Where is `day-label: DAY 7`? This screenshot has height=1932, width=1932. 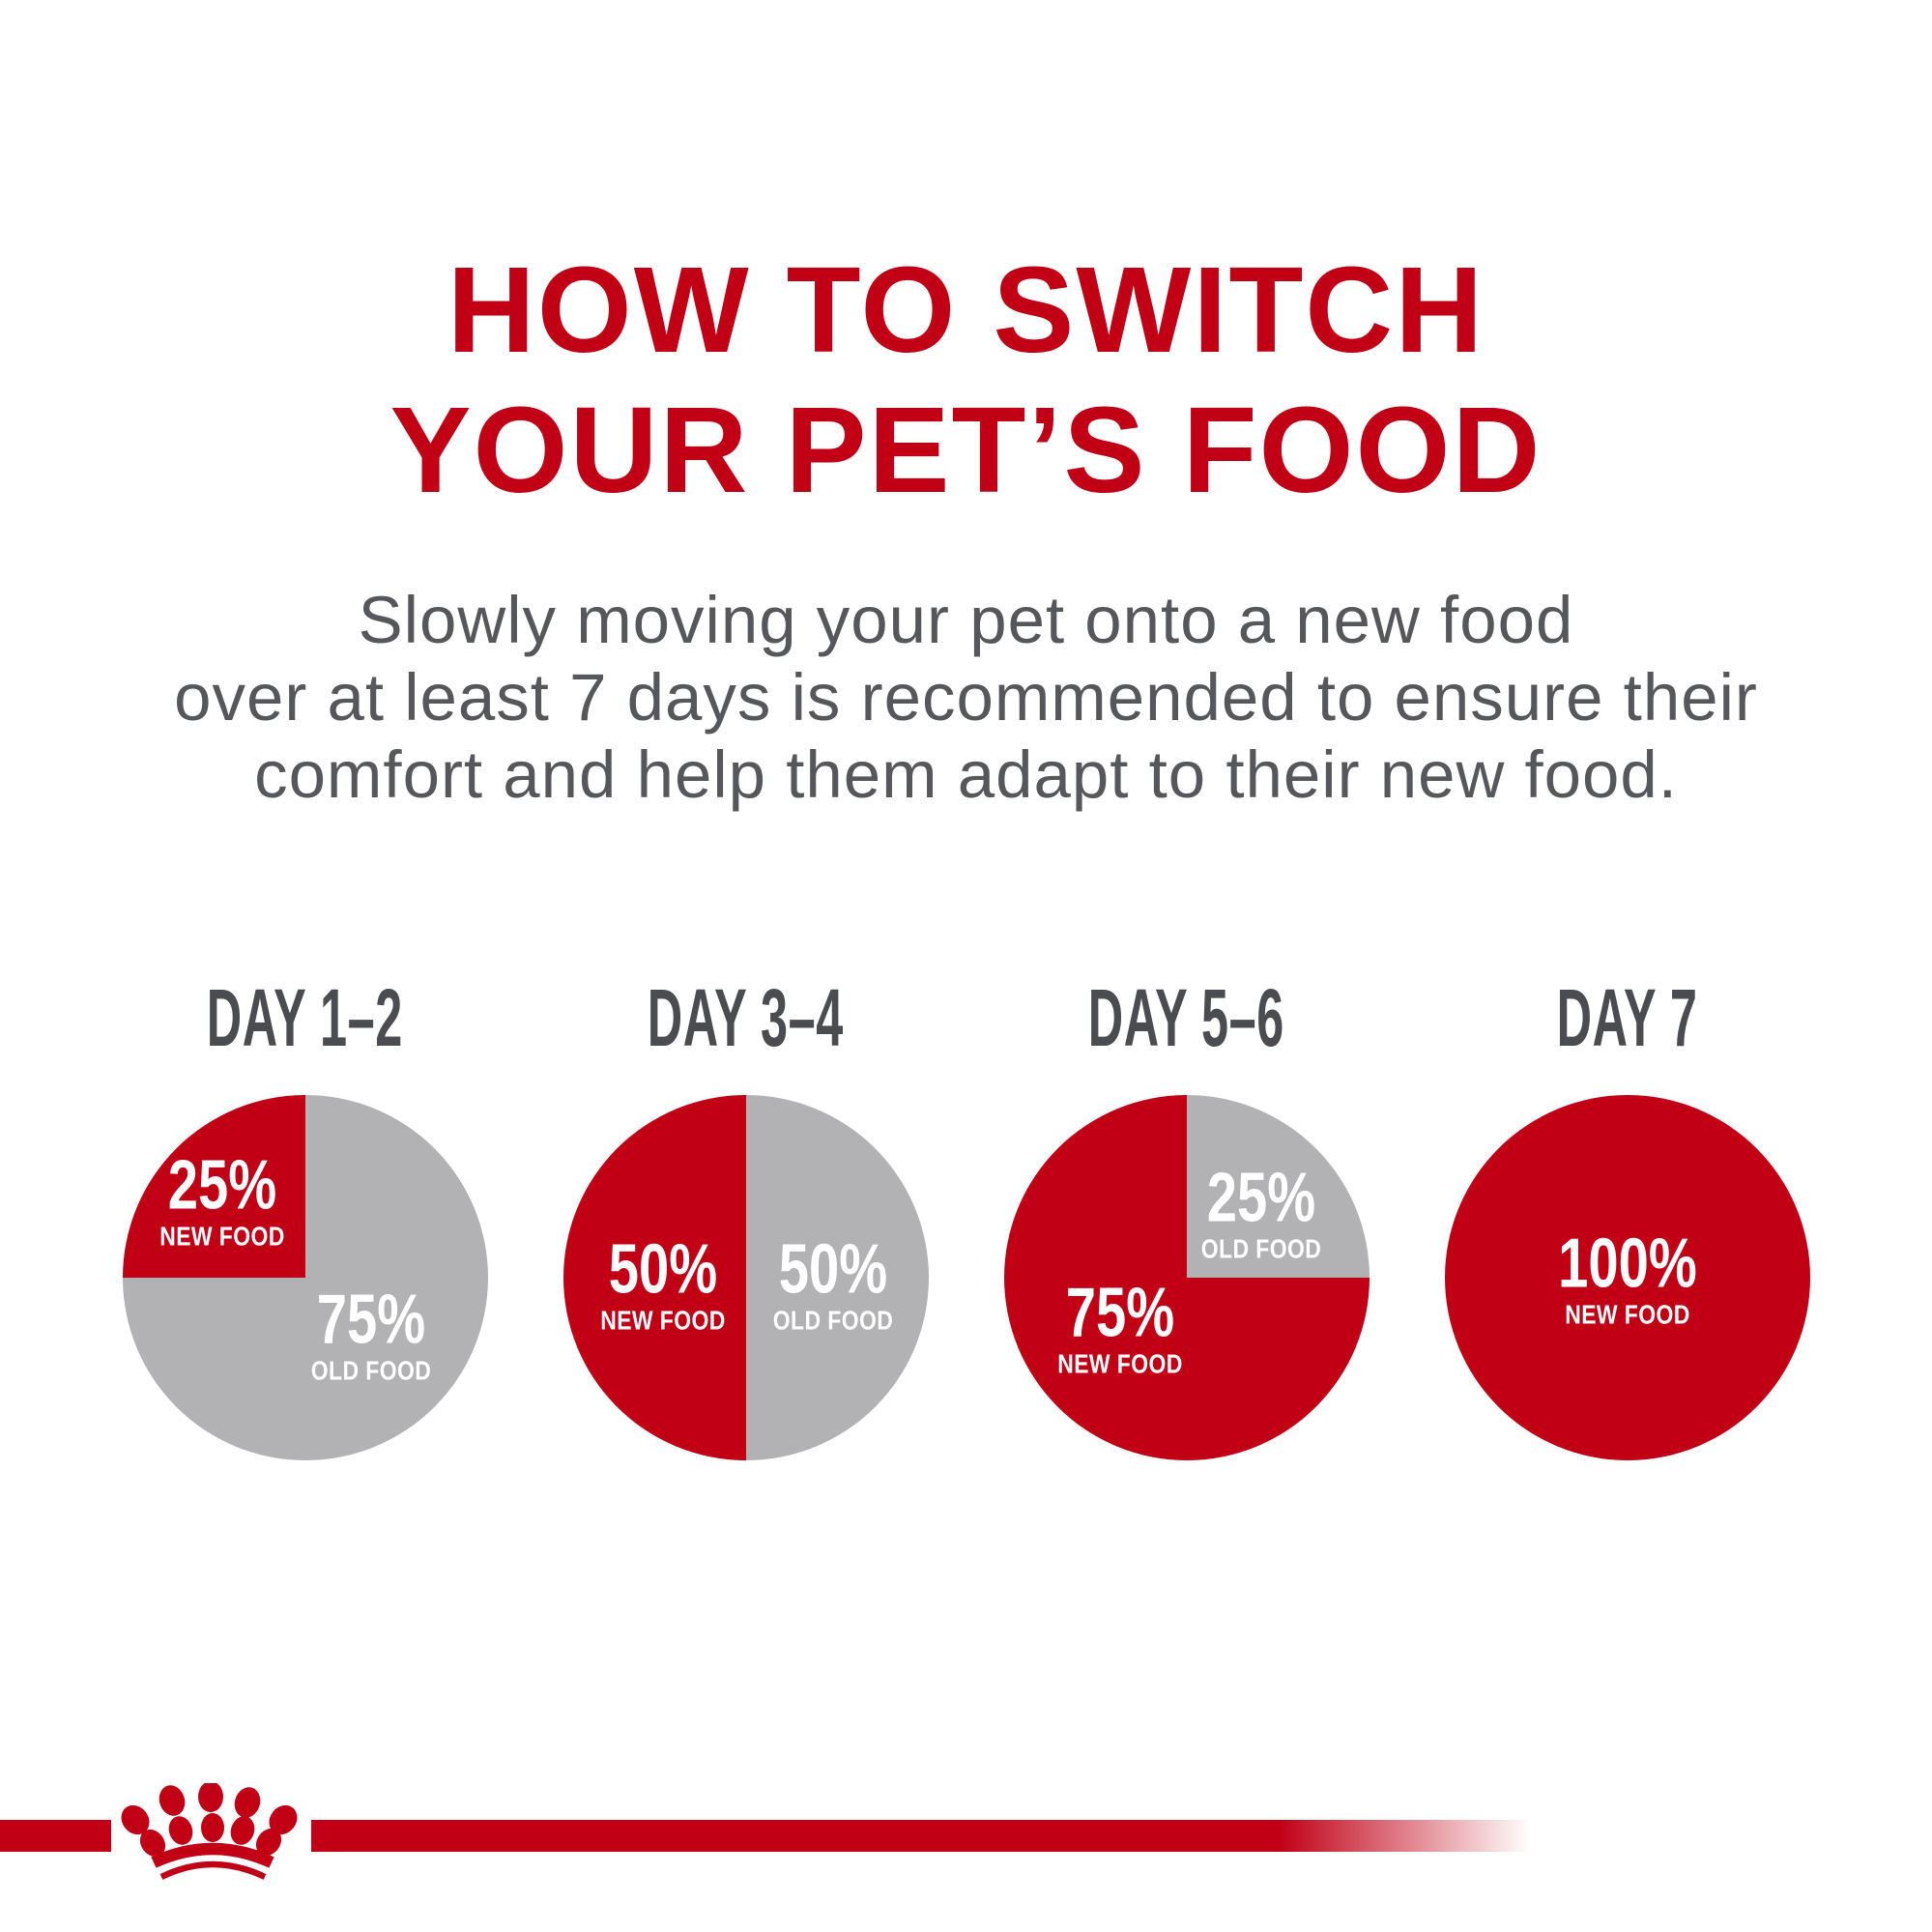 day-label: DAY 7 is located at coordinates (1627, 1017).